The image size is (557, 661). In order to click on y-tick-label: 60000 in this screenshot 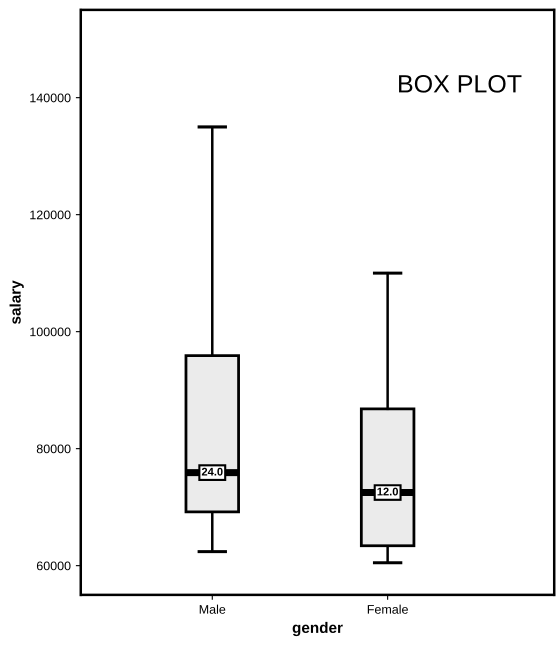, I will do `click(53, 565)`.